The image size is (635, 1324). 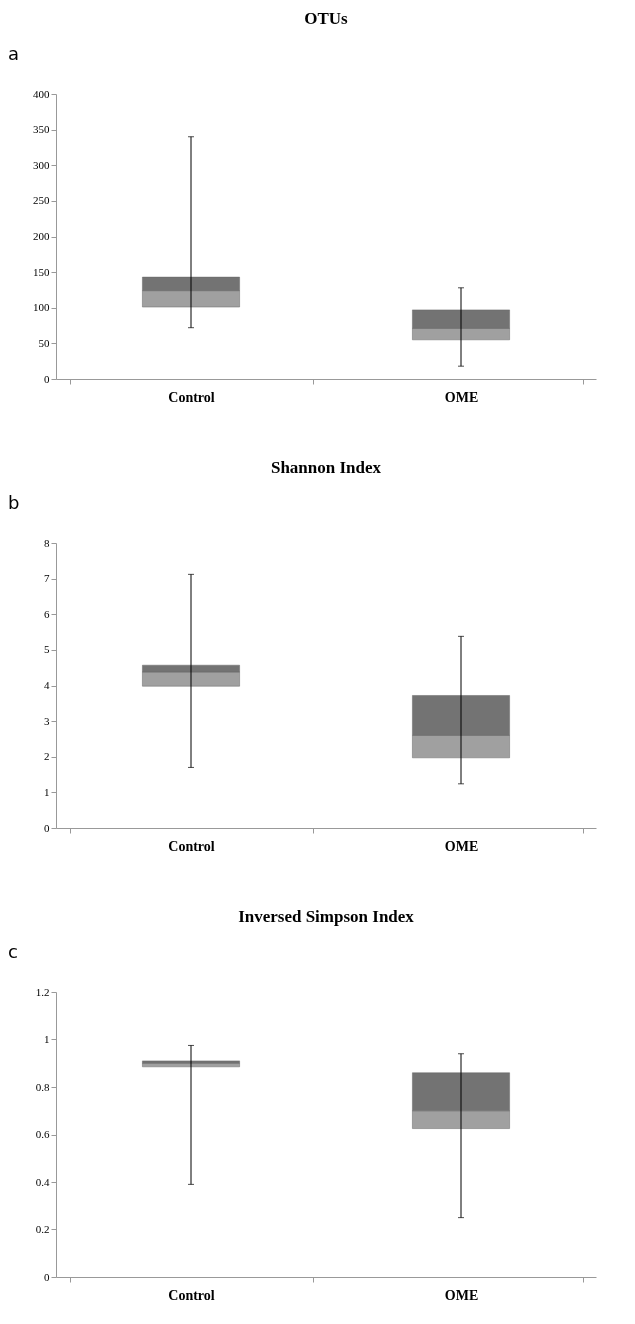 What do you see at coordinates (14, 53) in the screenshot?
I see `text: a` at bounding box center [14, 53].